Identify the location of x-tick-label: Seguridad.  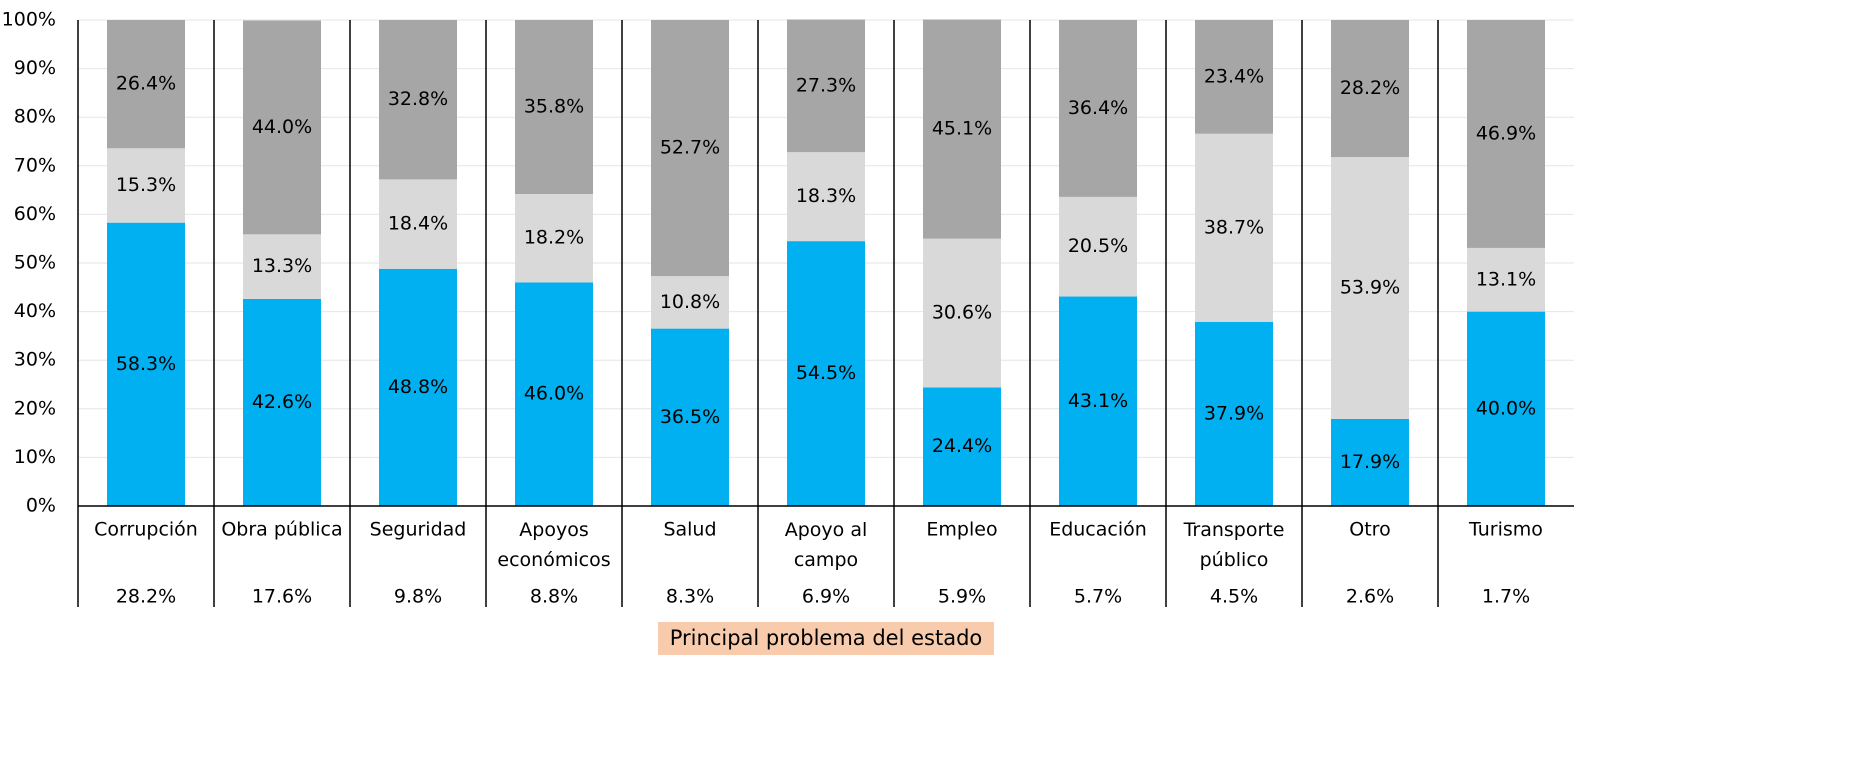
(418, 530).